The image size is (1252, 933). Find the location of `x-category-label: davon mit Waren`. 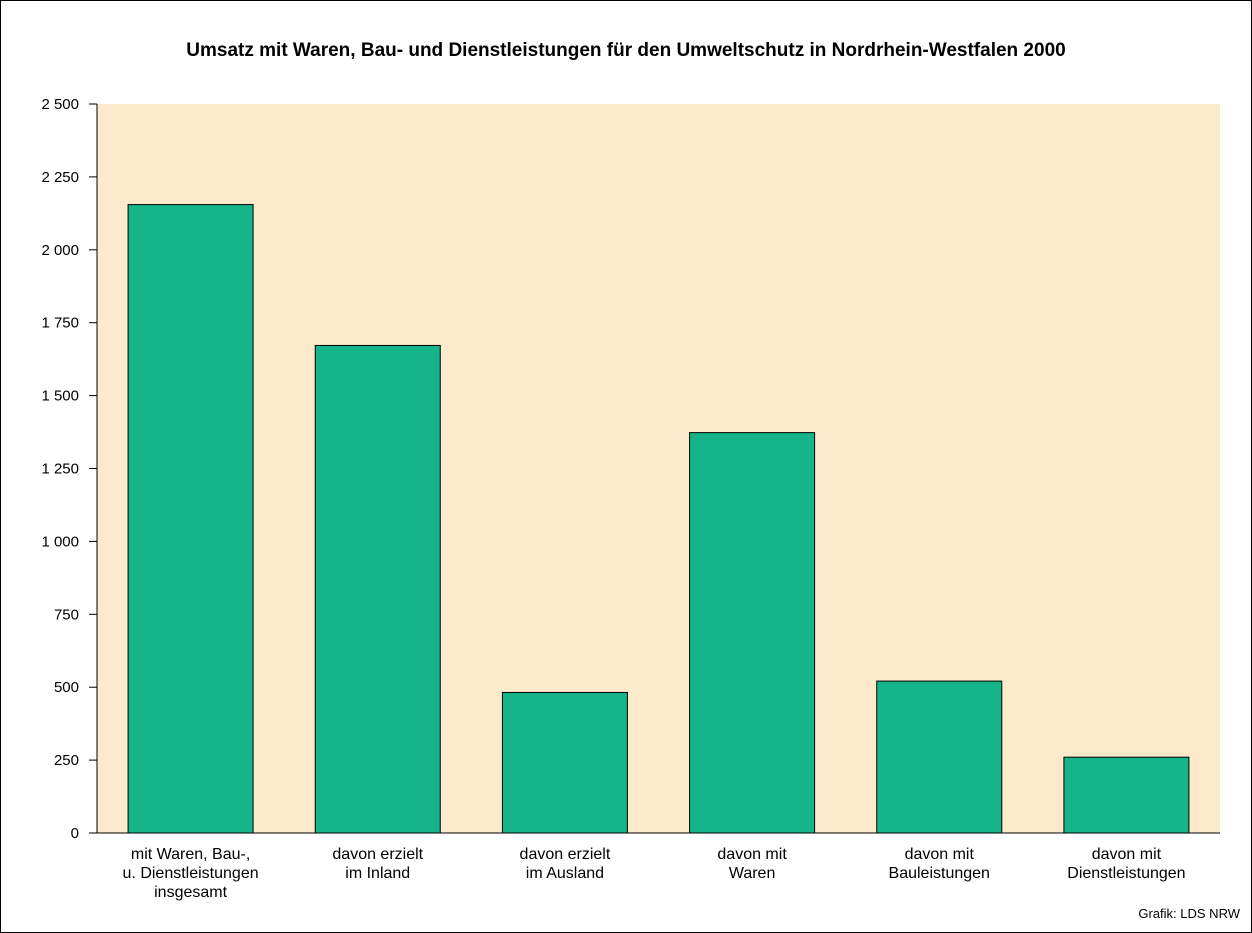

x-category-label: davon mit Waren is located at coordinates (752, 864).